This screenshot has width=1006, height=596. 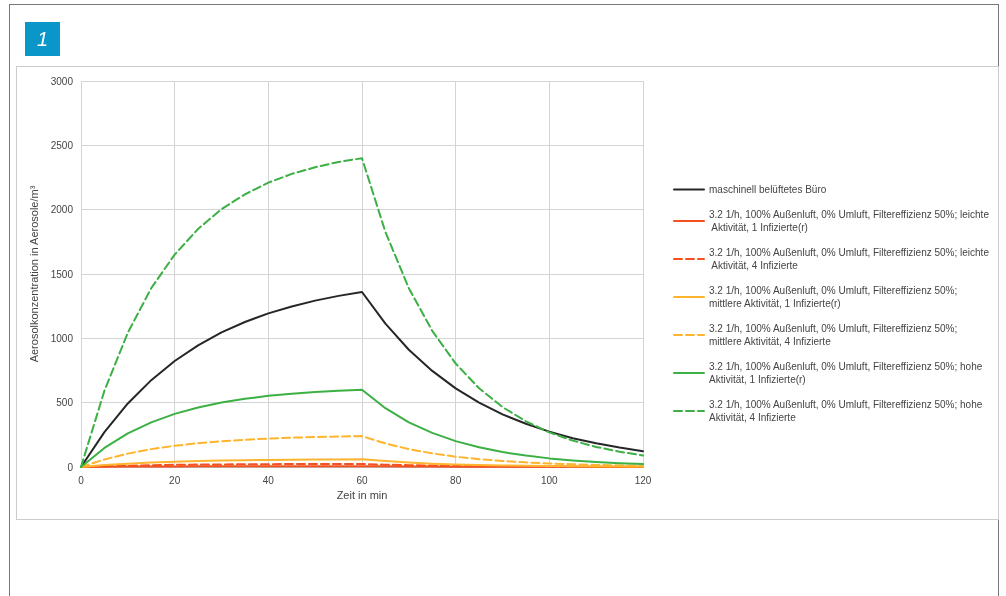 I want to click on x-tick-label: 100, so click(x=549, y=480).